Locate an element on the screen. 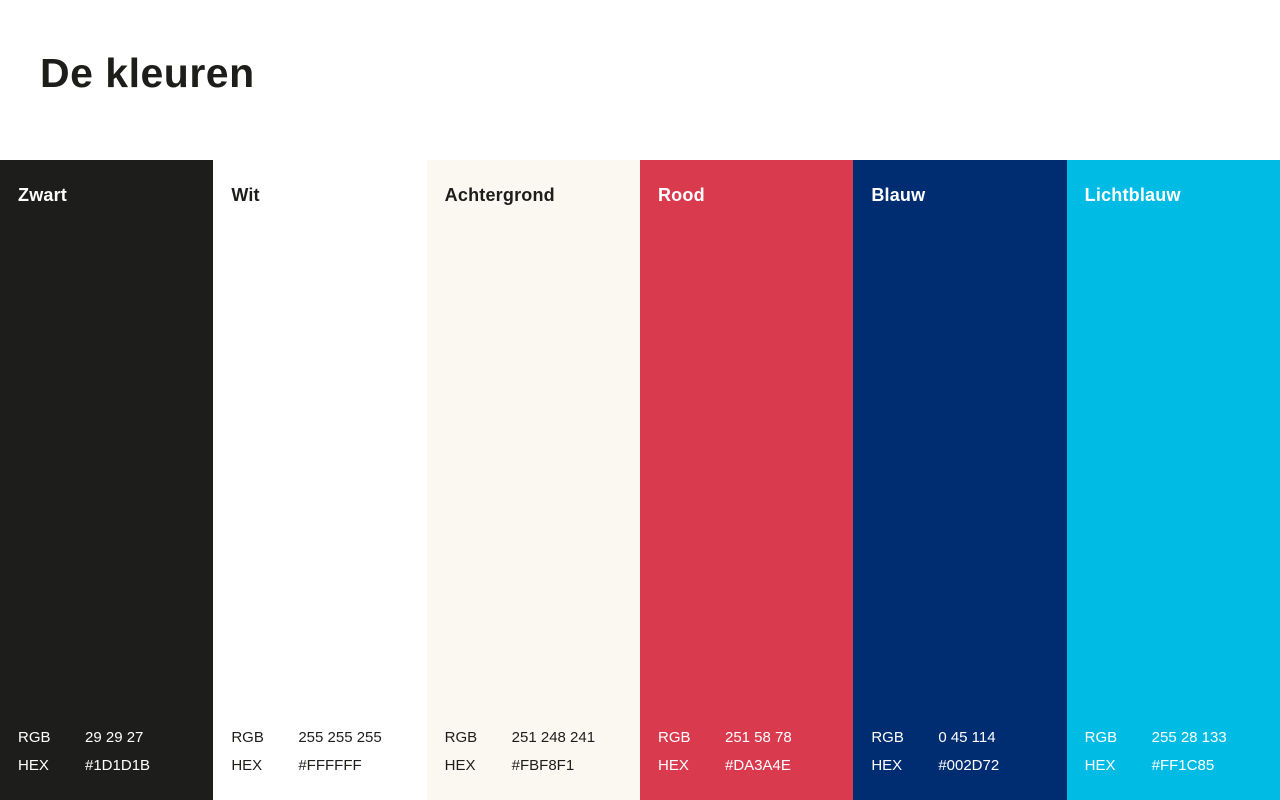 The image size is (1280, 800). hex-row: HEX #FFFFFF is located at coordinates (319, 766).